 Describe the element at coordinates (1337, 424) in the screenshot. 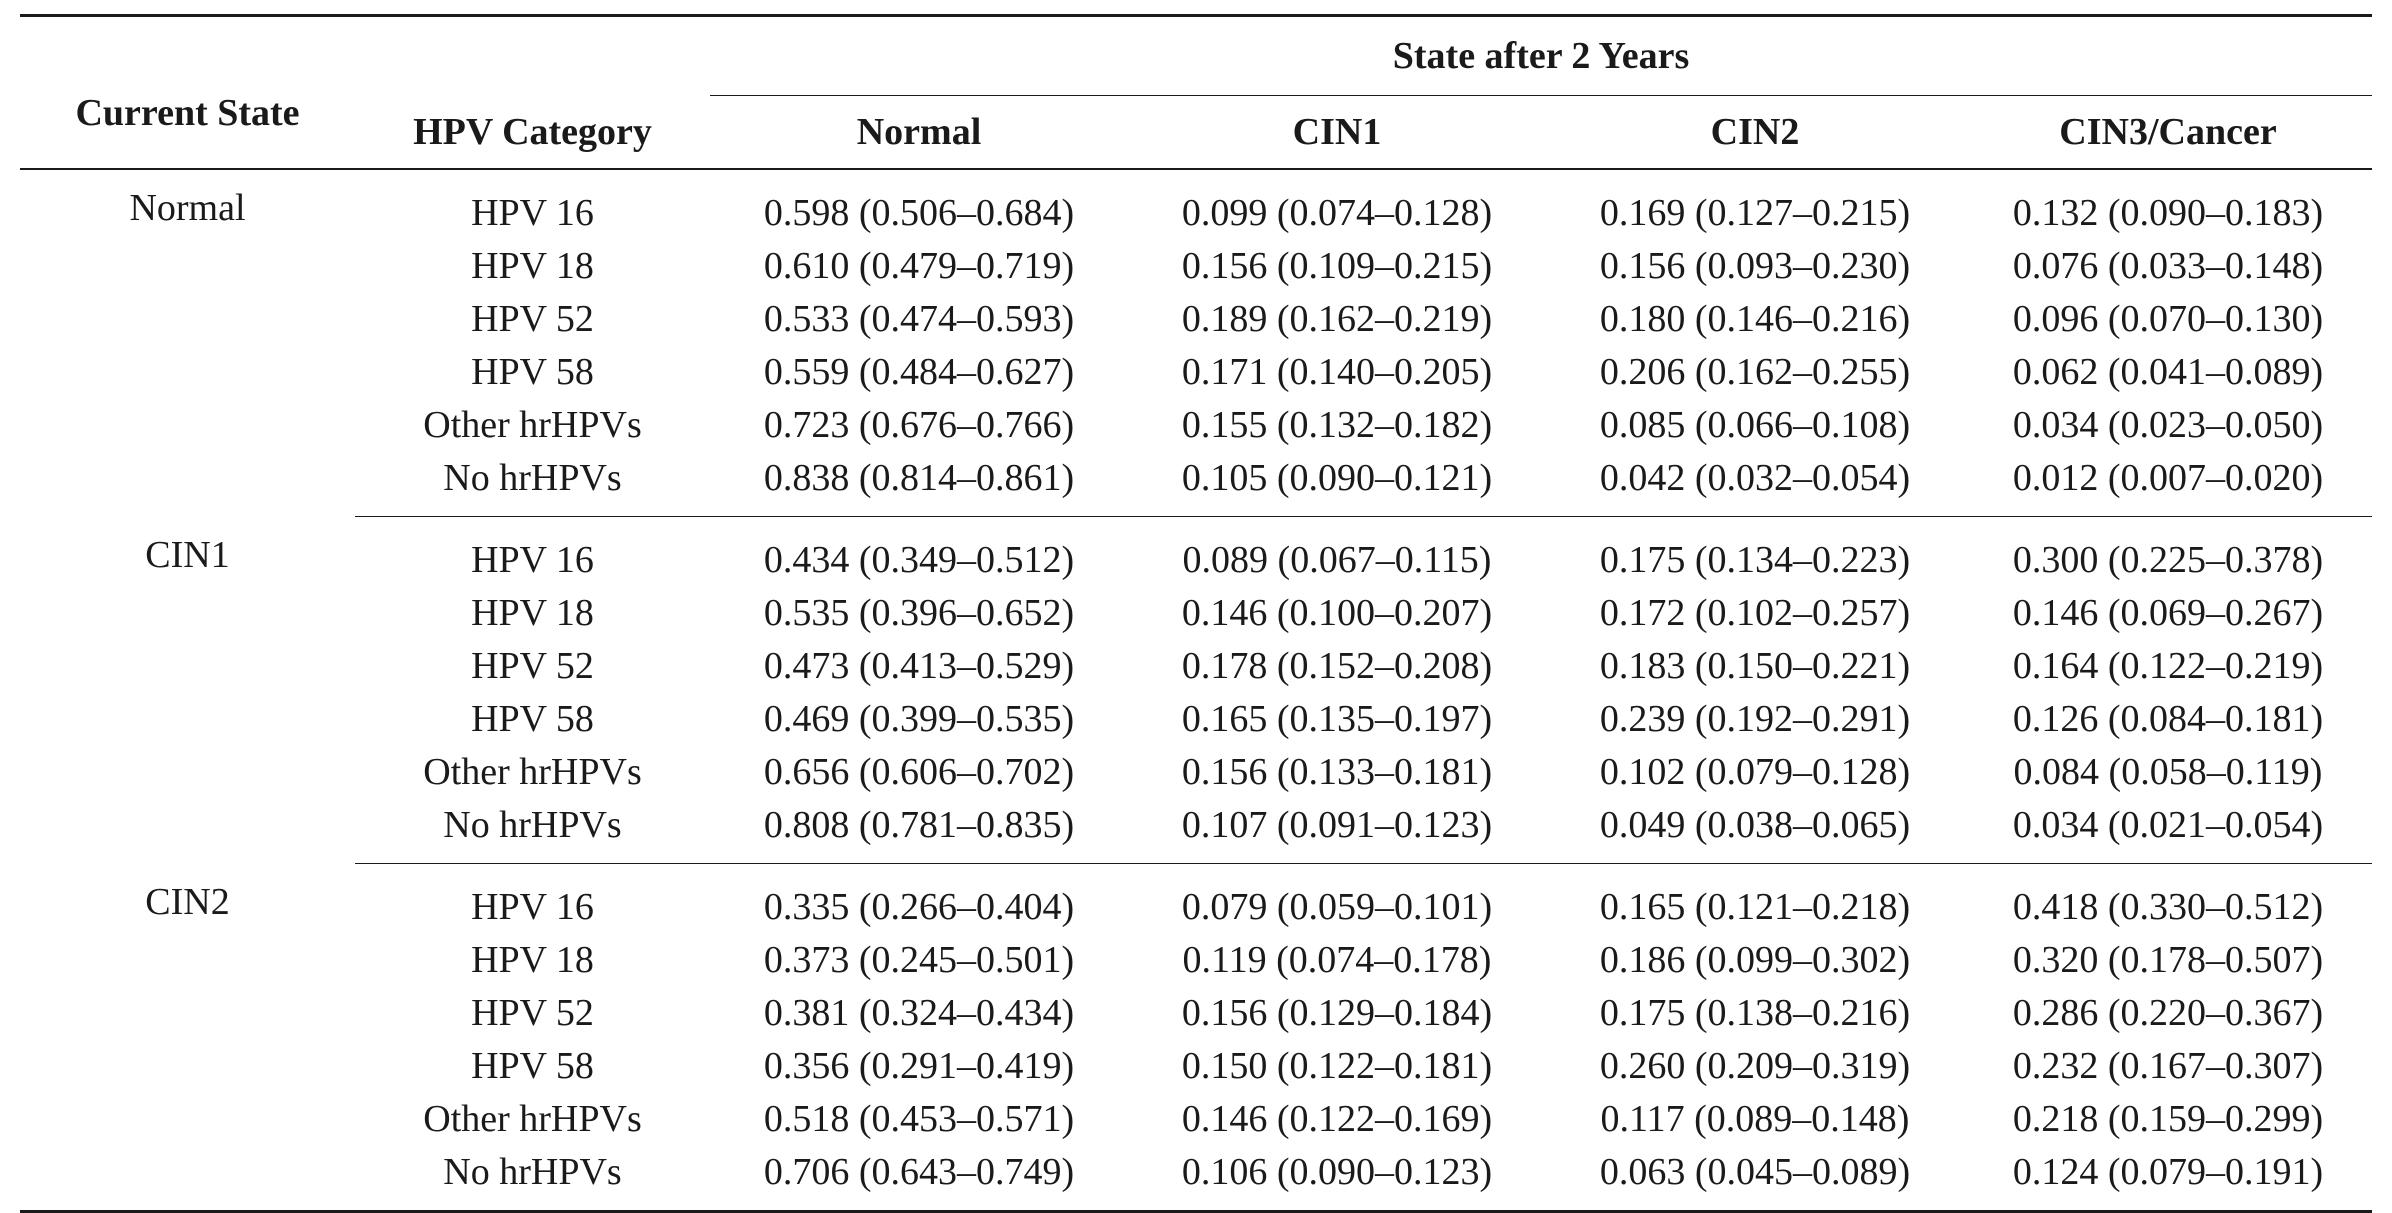

I see `probability-cell-cin1: 0.155 (0.132–0.182)` at that location.